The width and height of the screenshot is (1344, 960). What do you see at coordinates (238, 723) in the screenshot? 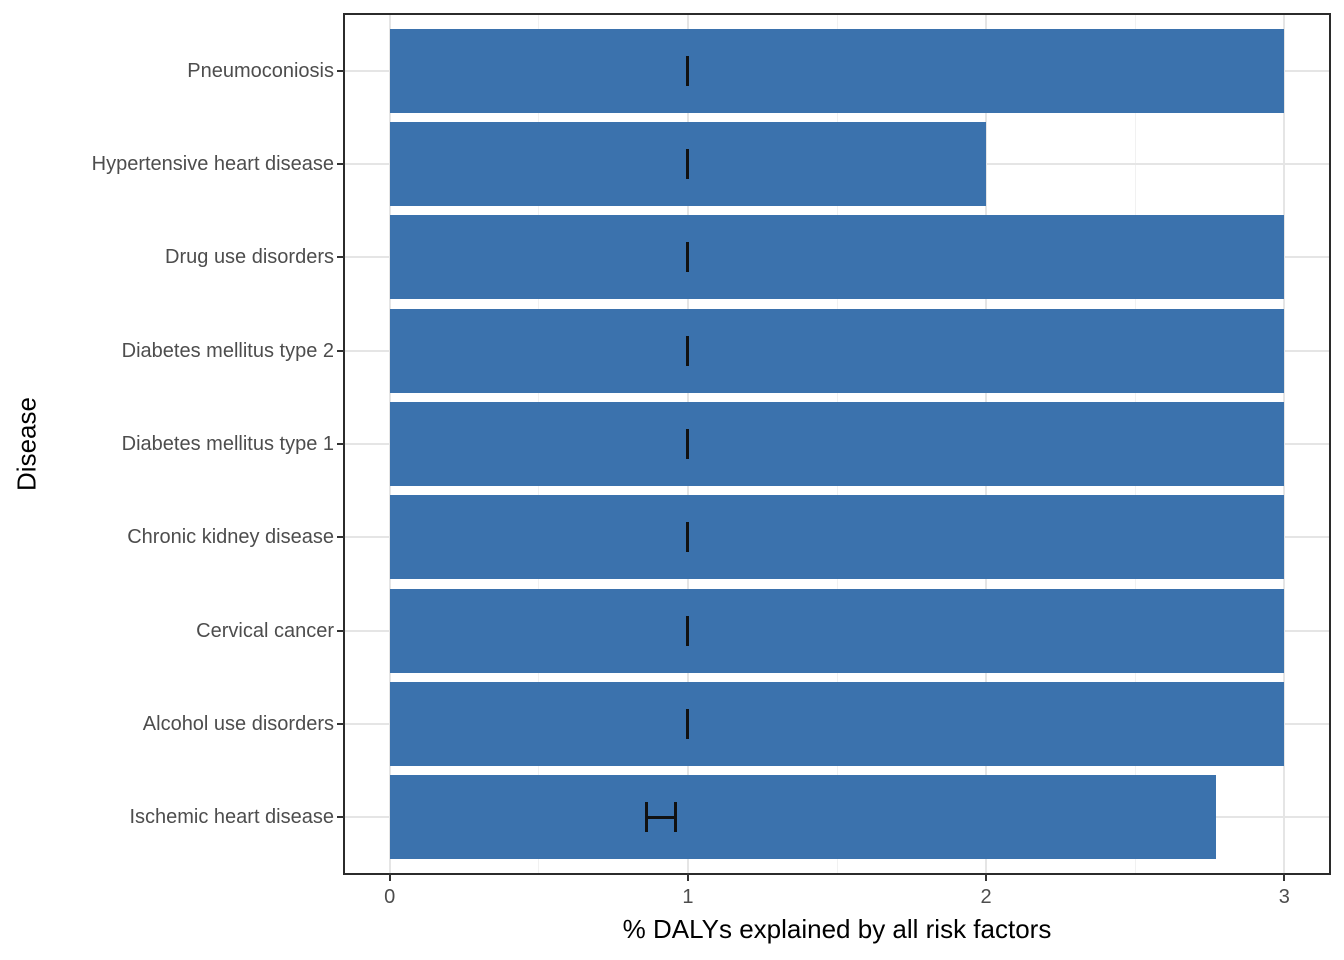
I see `category-label: Alcohol use disorders` at bounding box center [238, 723].